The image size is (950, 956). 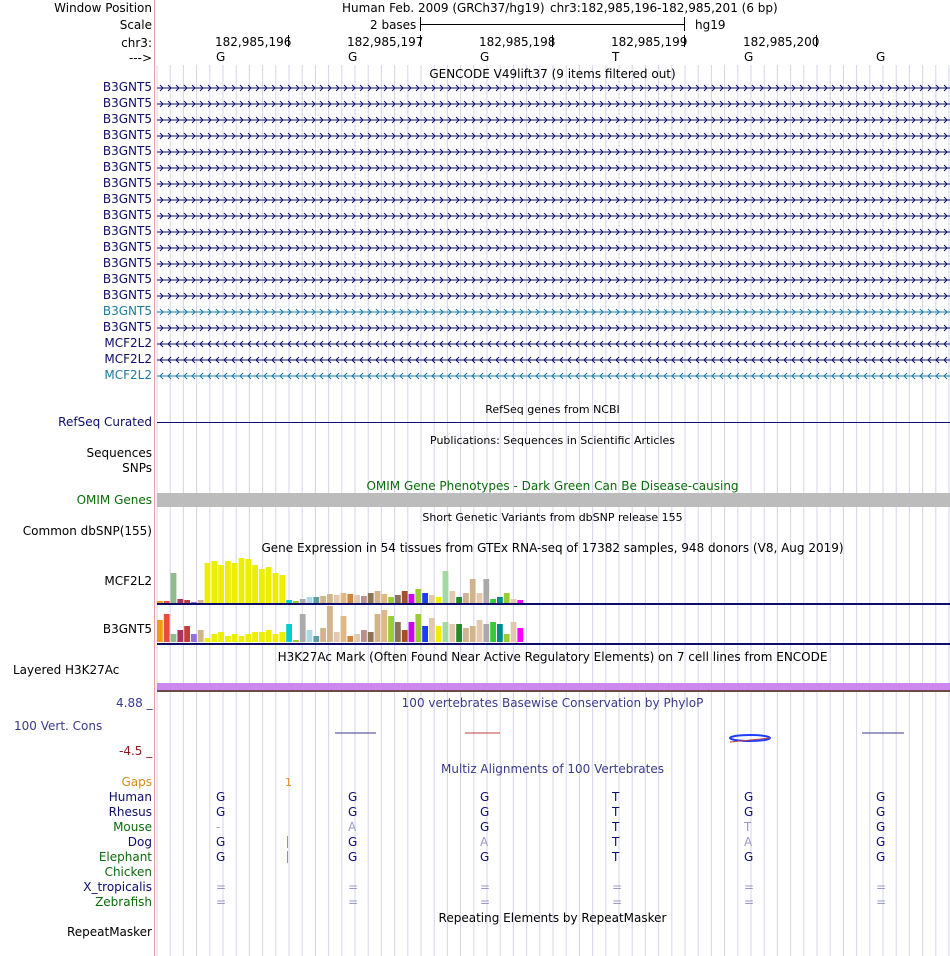 What do you see at coordinates (132, 827) in the screenshot?
I see `multiz-species-label: Mouse` at bounding box center [132, 827].